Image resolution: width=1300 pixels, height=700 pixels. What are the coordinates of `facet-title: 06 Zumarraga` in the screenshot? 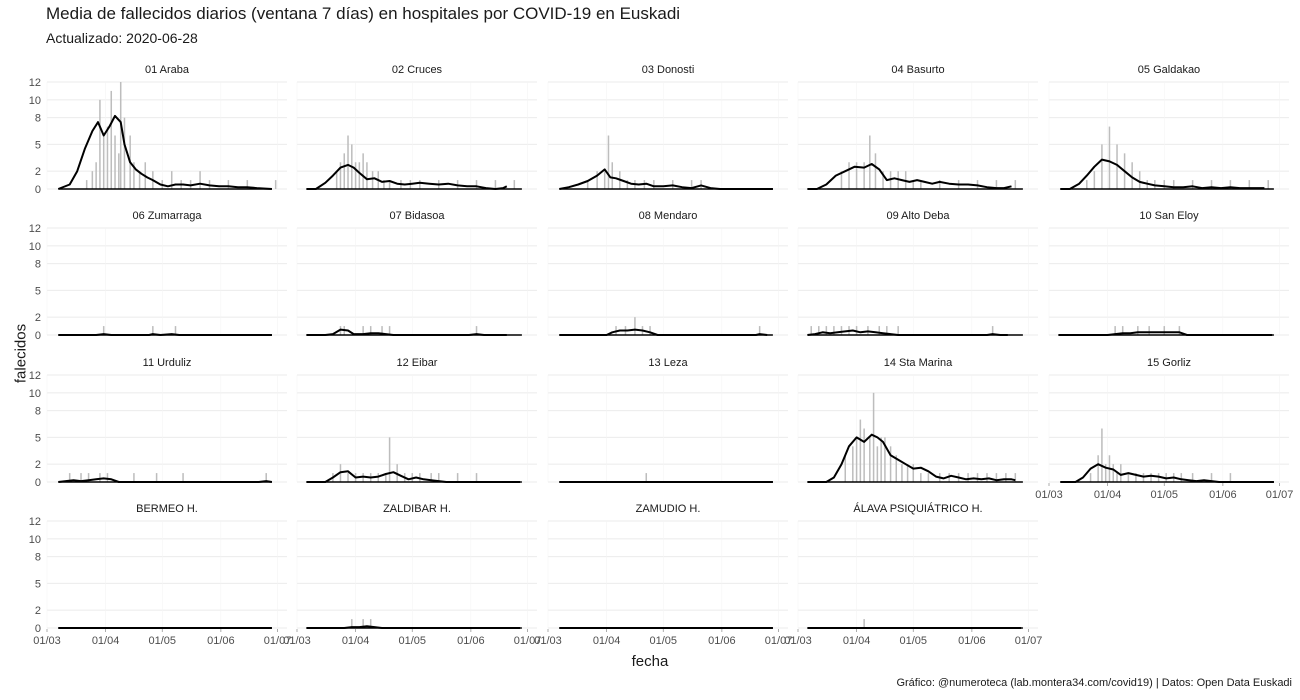 It's located at (167, 216).